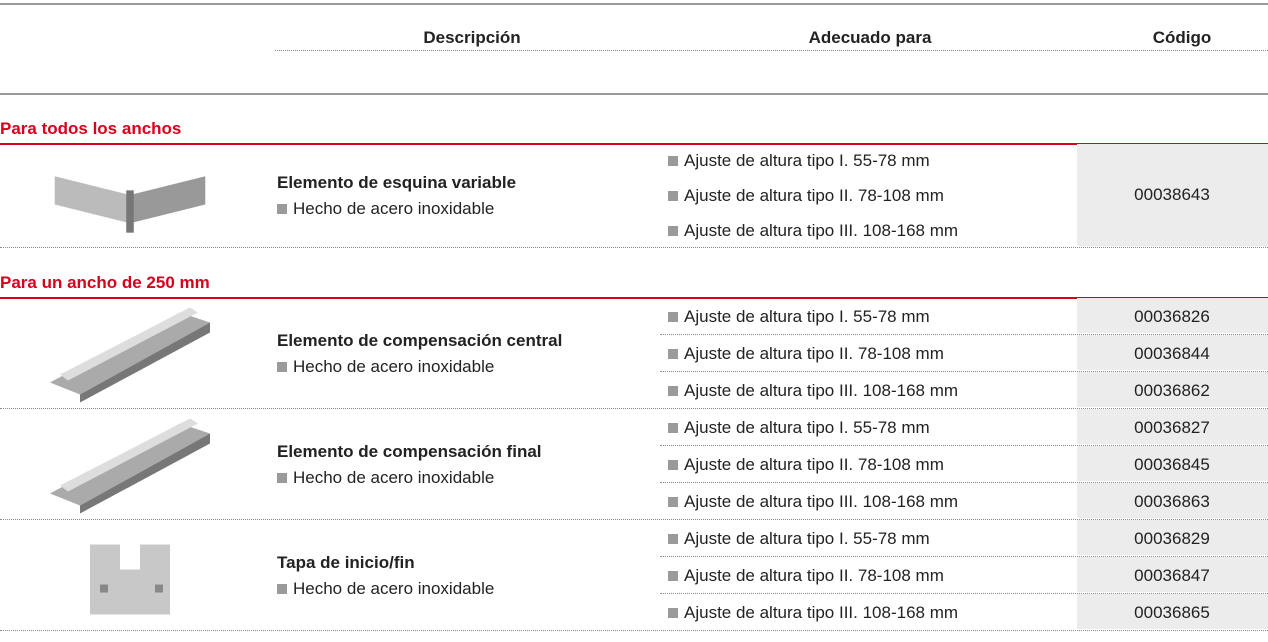 Image resolution: width=1268 pixels, height=642 pixels. I want to click on product-code: 00036827, so click(1172, 427).